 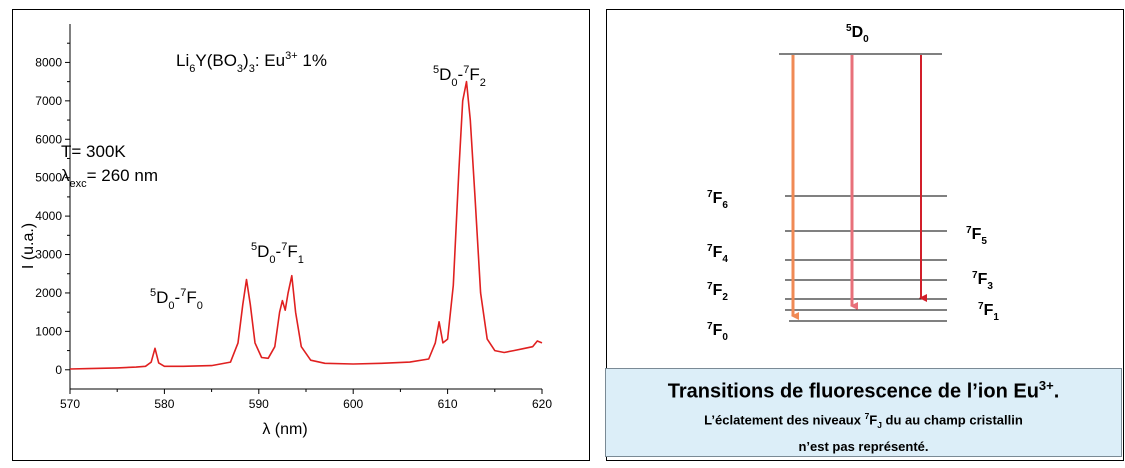 I want to click on level-label-f0: 7F0, so click(x=717, y=332).